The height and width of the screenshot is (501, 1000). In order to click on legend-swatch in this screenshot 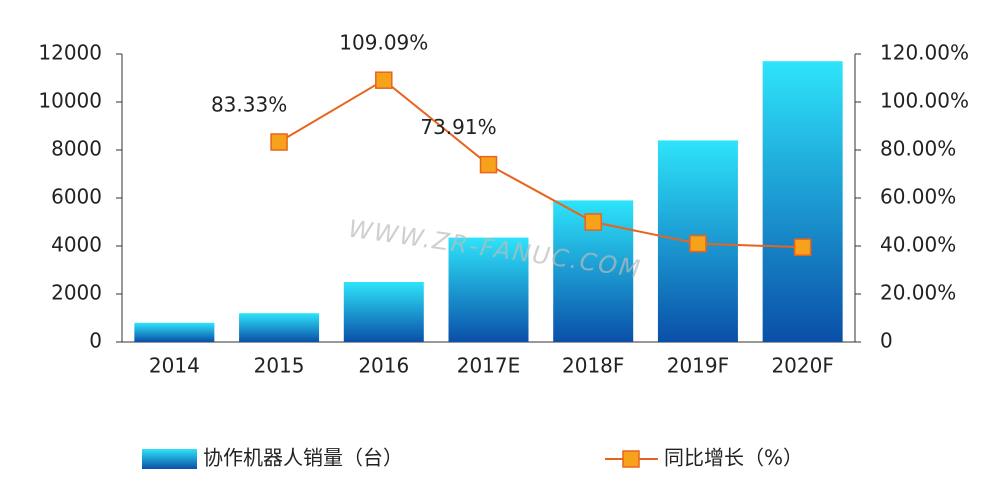, I will do `click(169, 459)`.